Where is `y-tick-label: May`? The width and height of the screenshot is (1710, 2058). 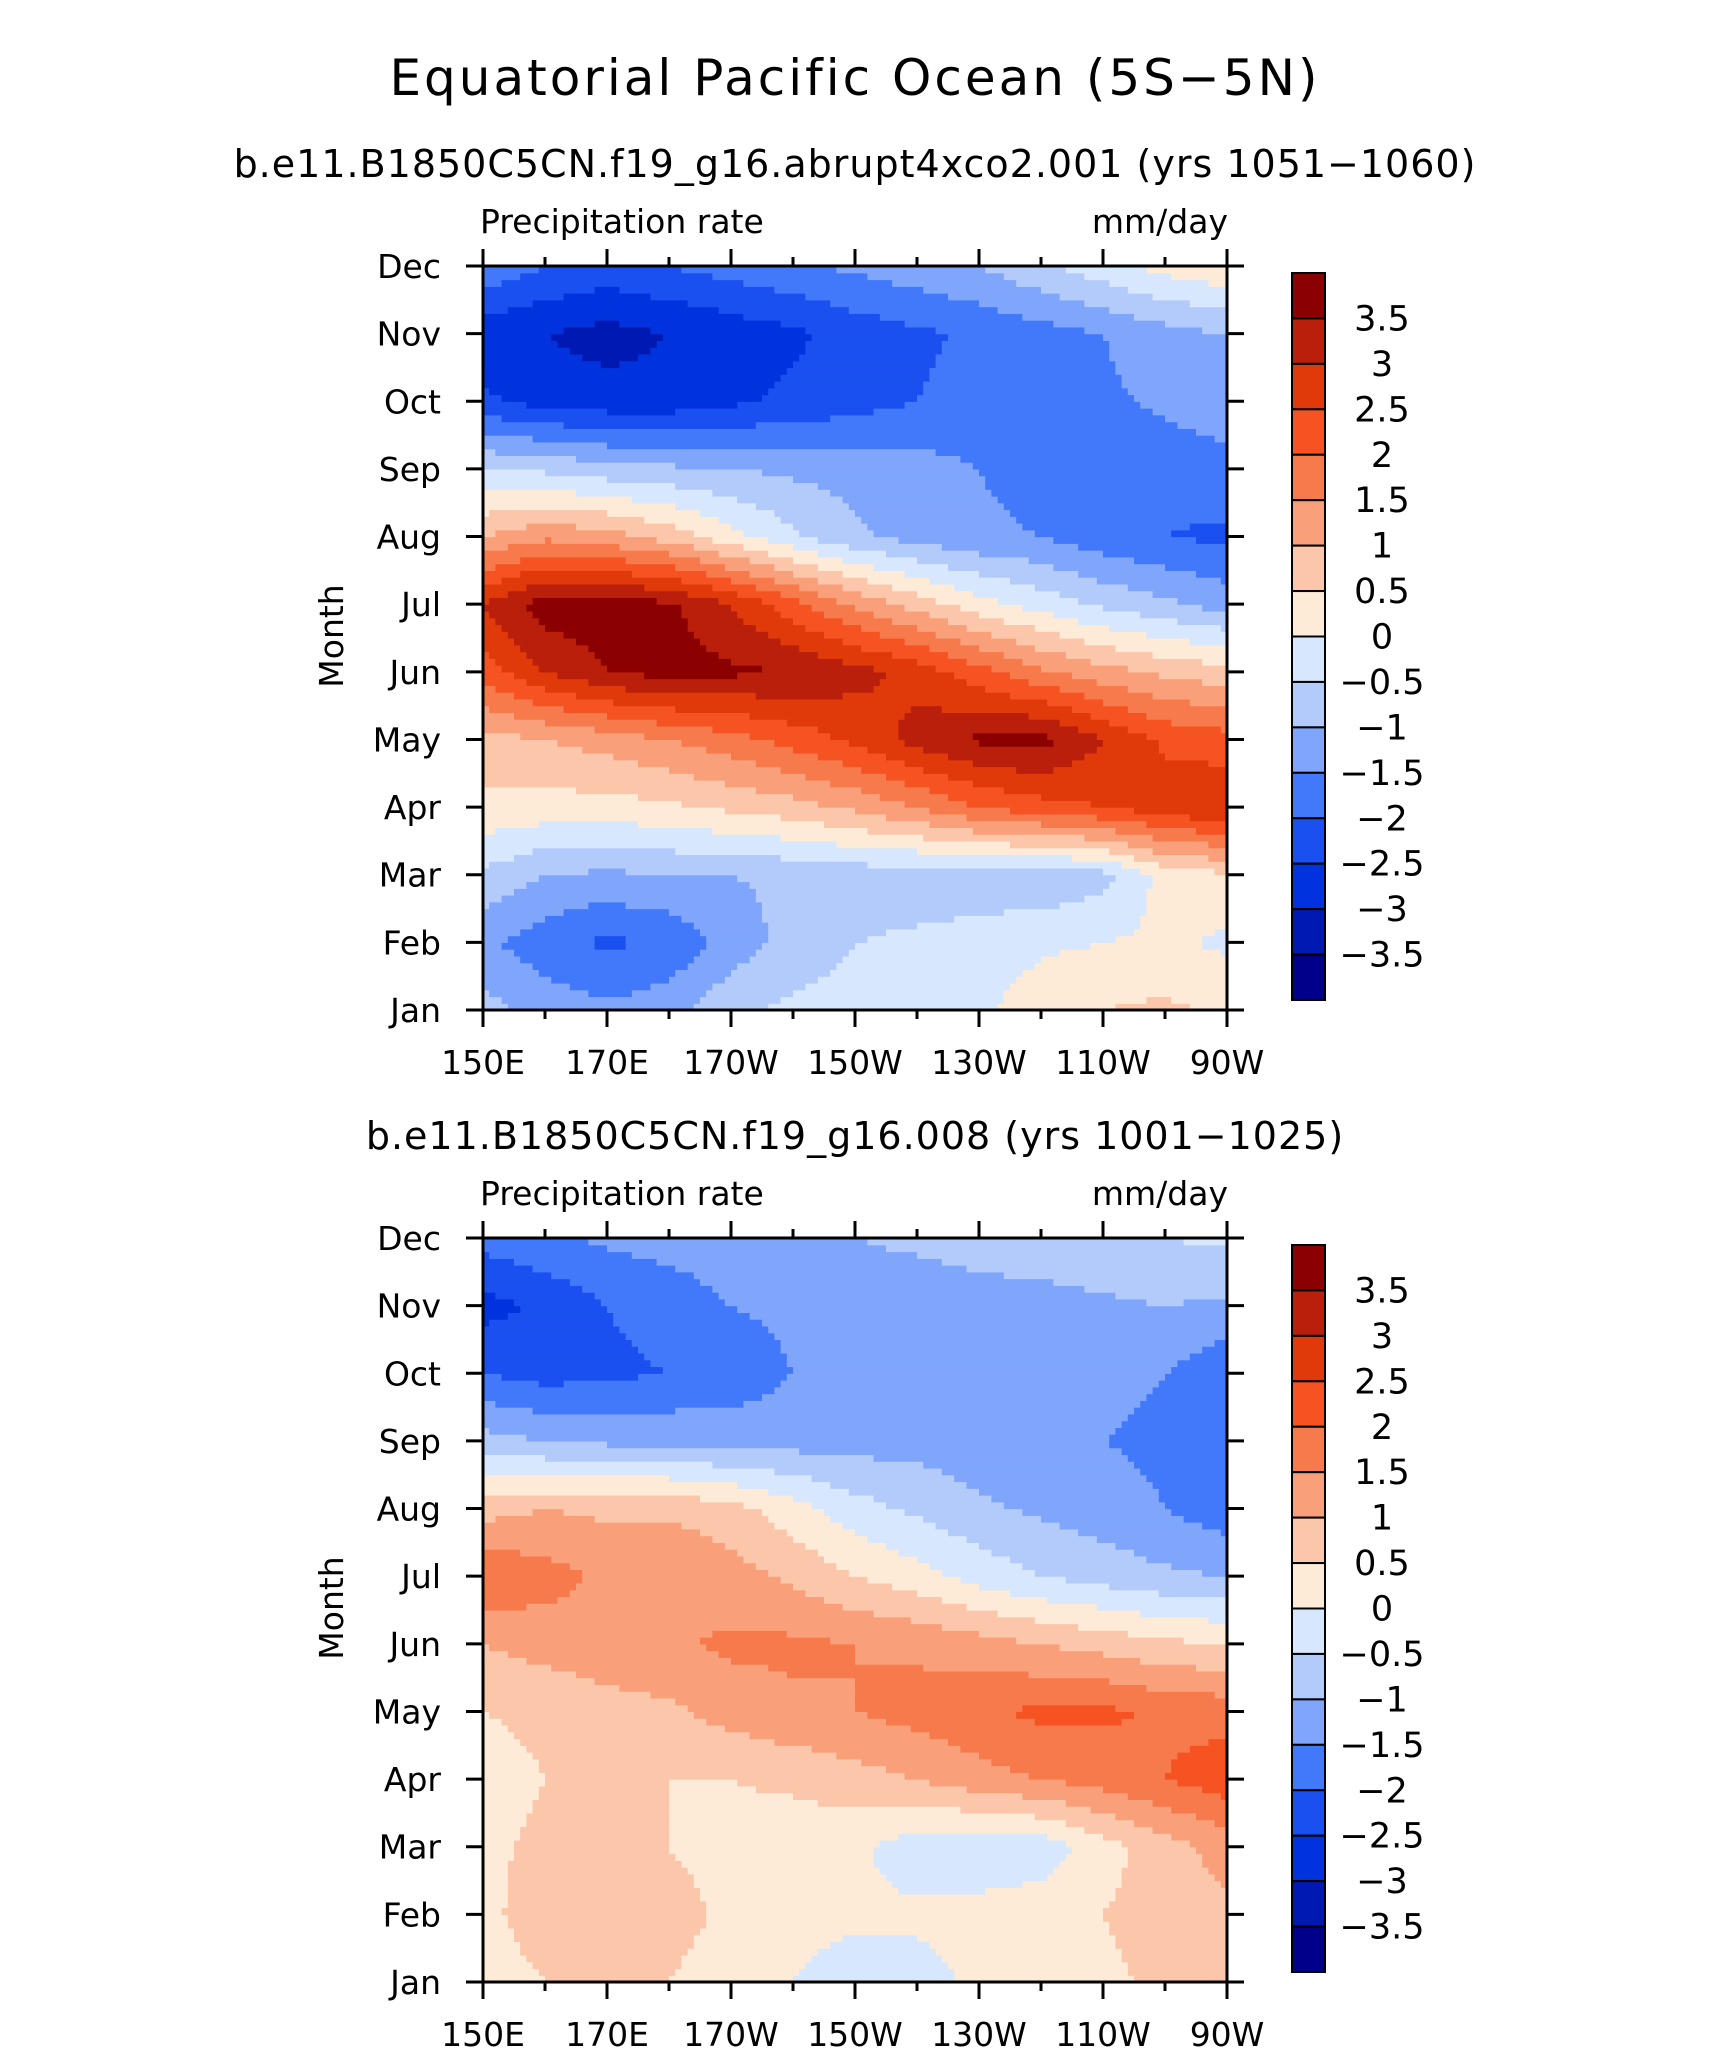 y-tick-label: May is located at coordinates (407, 1711).